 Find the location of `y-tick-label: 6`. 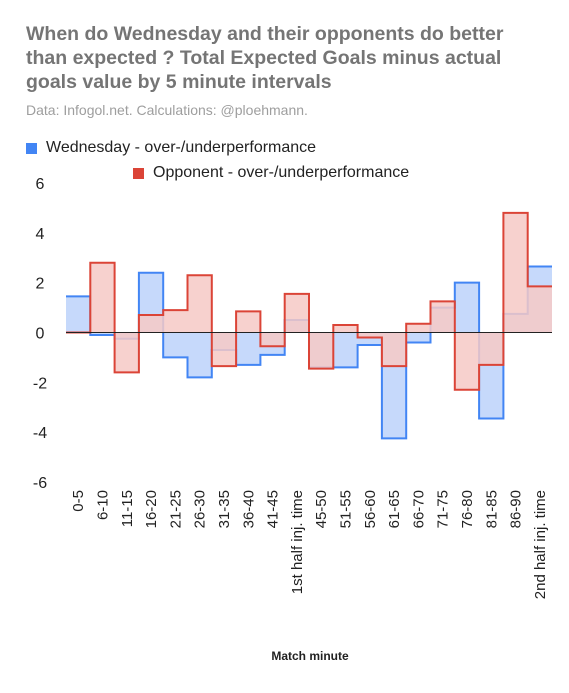

y-tick-label: 6 is located at coordinates (40, 184).